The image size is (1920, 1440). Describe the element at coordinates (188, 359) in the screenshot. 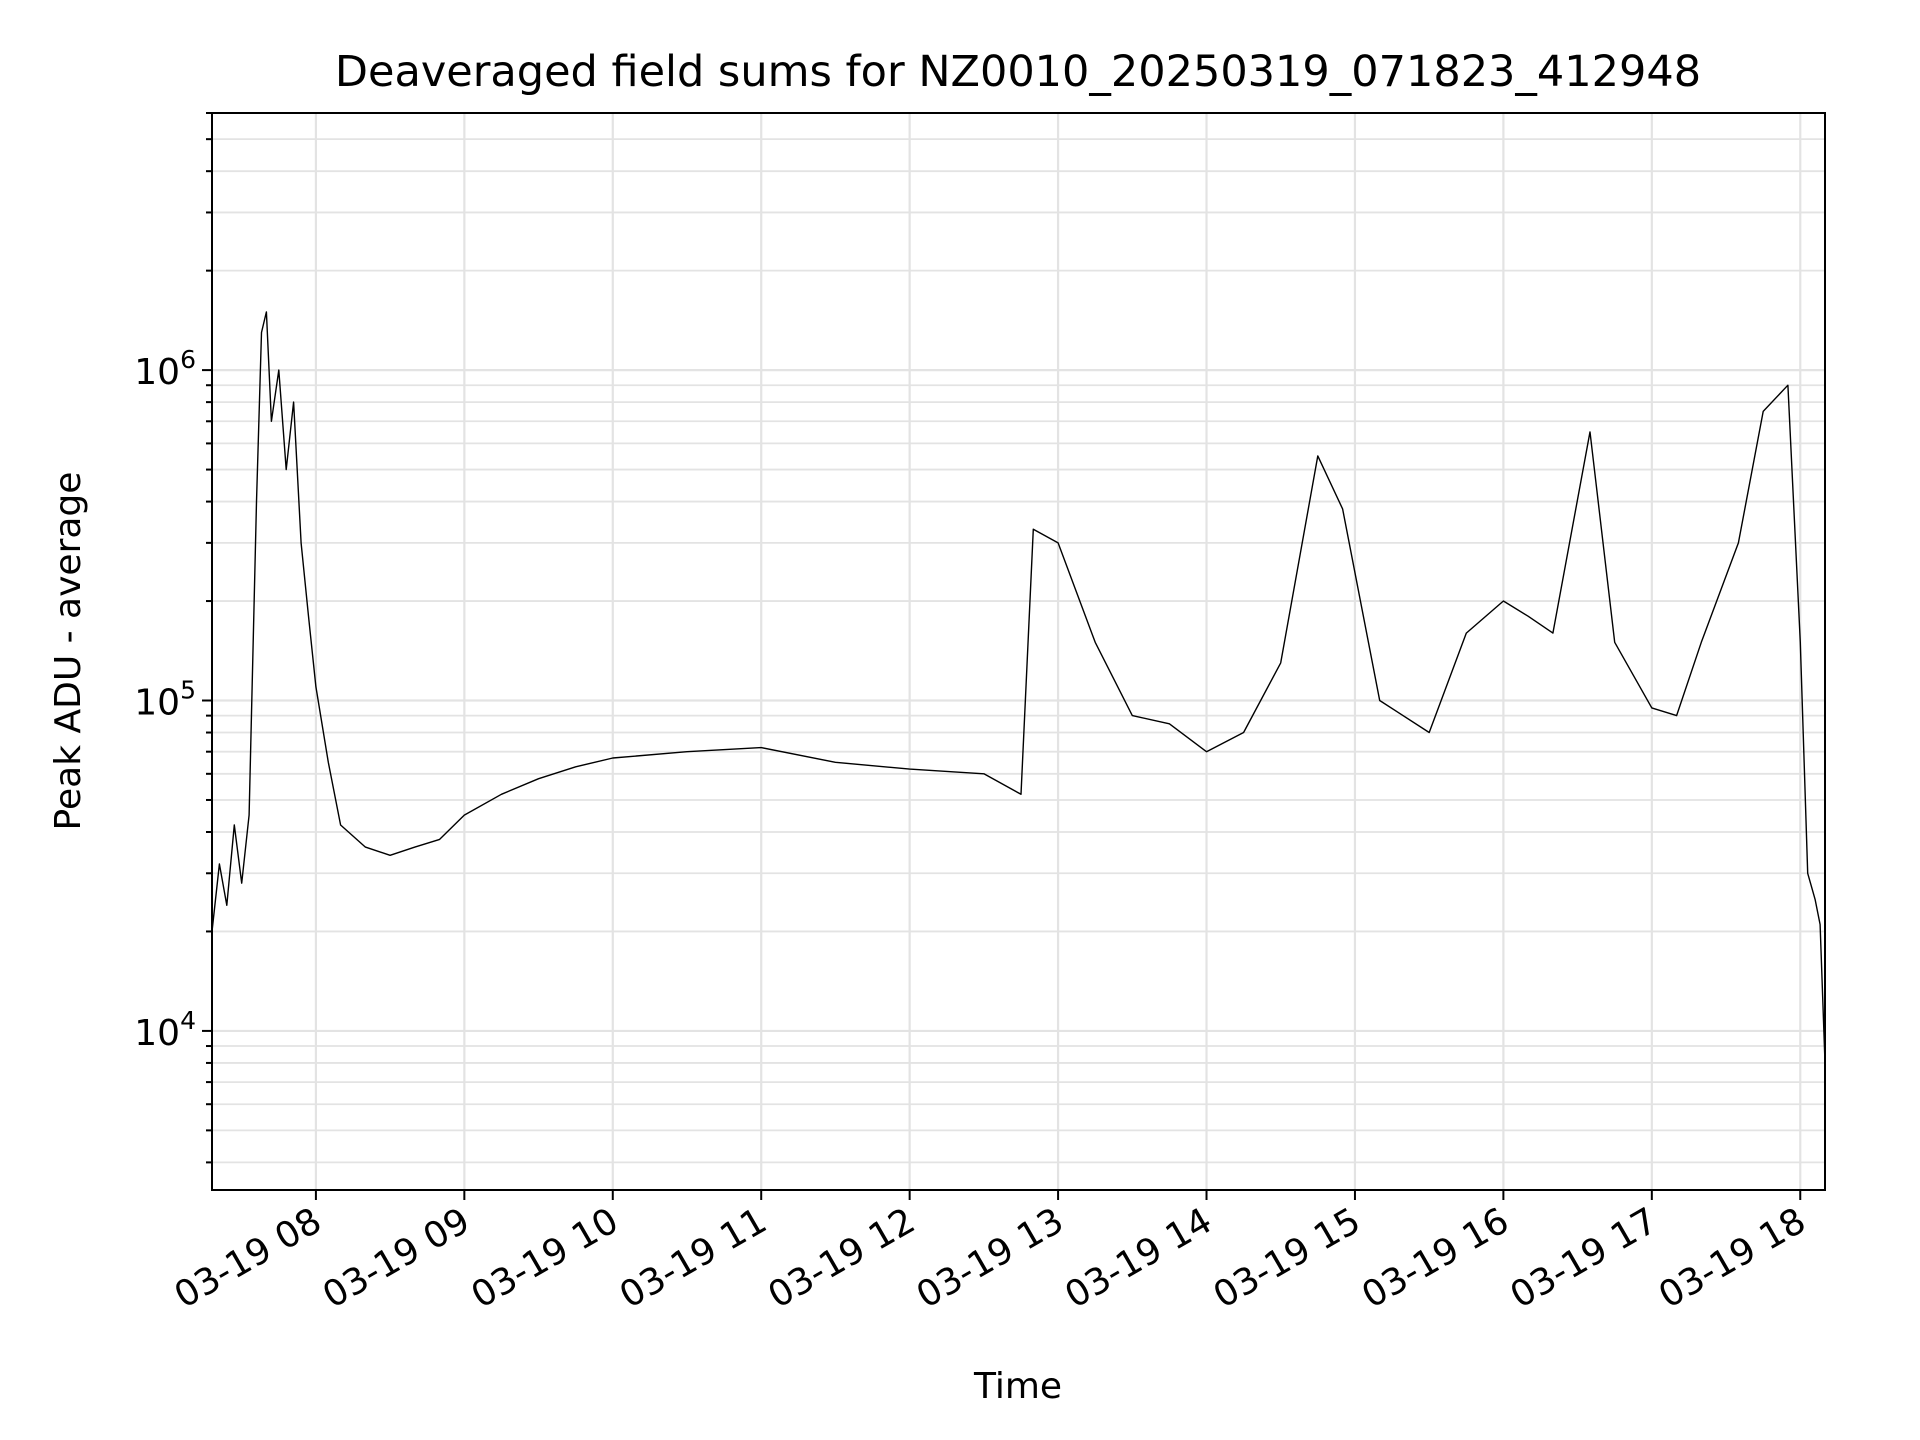

I see `y-tick-exponent: 6` at that location.